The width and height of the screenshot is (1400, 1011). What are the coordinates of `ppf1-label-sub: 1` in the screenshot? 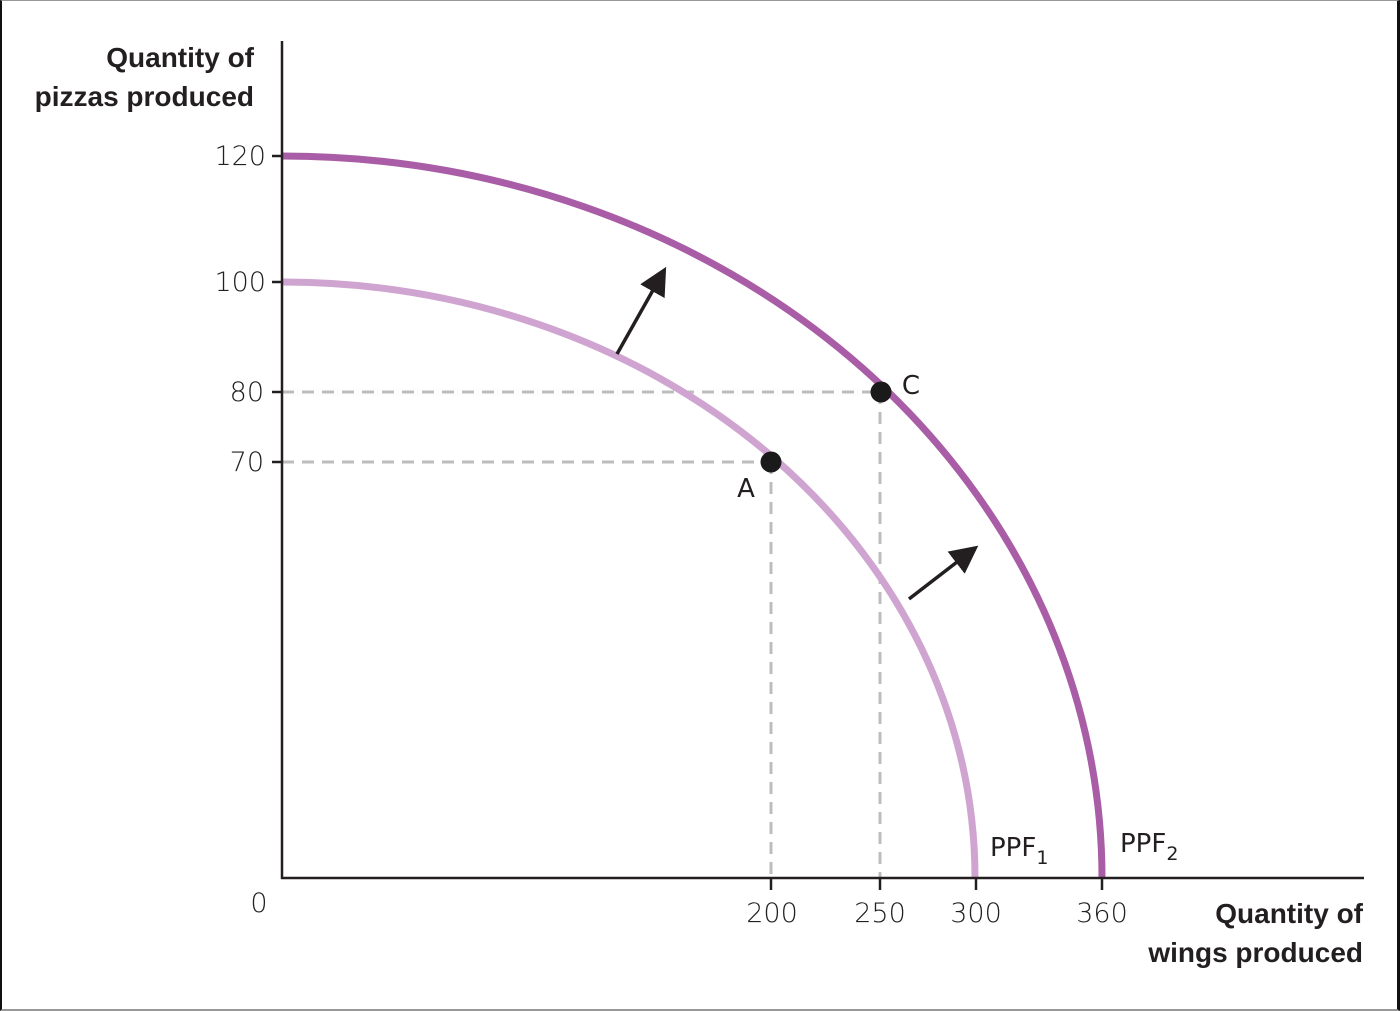 It's located at (1042, 858).